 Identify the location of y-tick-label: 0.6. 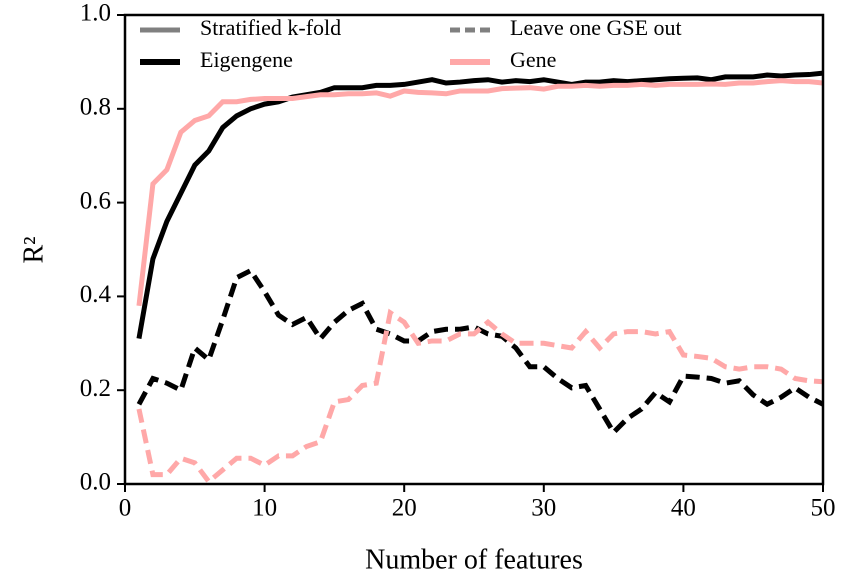
(95, 200).